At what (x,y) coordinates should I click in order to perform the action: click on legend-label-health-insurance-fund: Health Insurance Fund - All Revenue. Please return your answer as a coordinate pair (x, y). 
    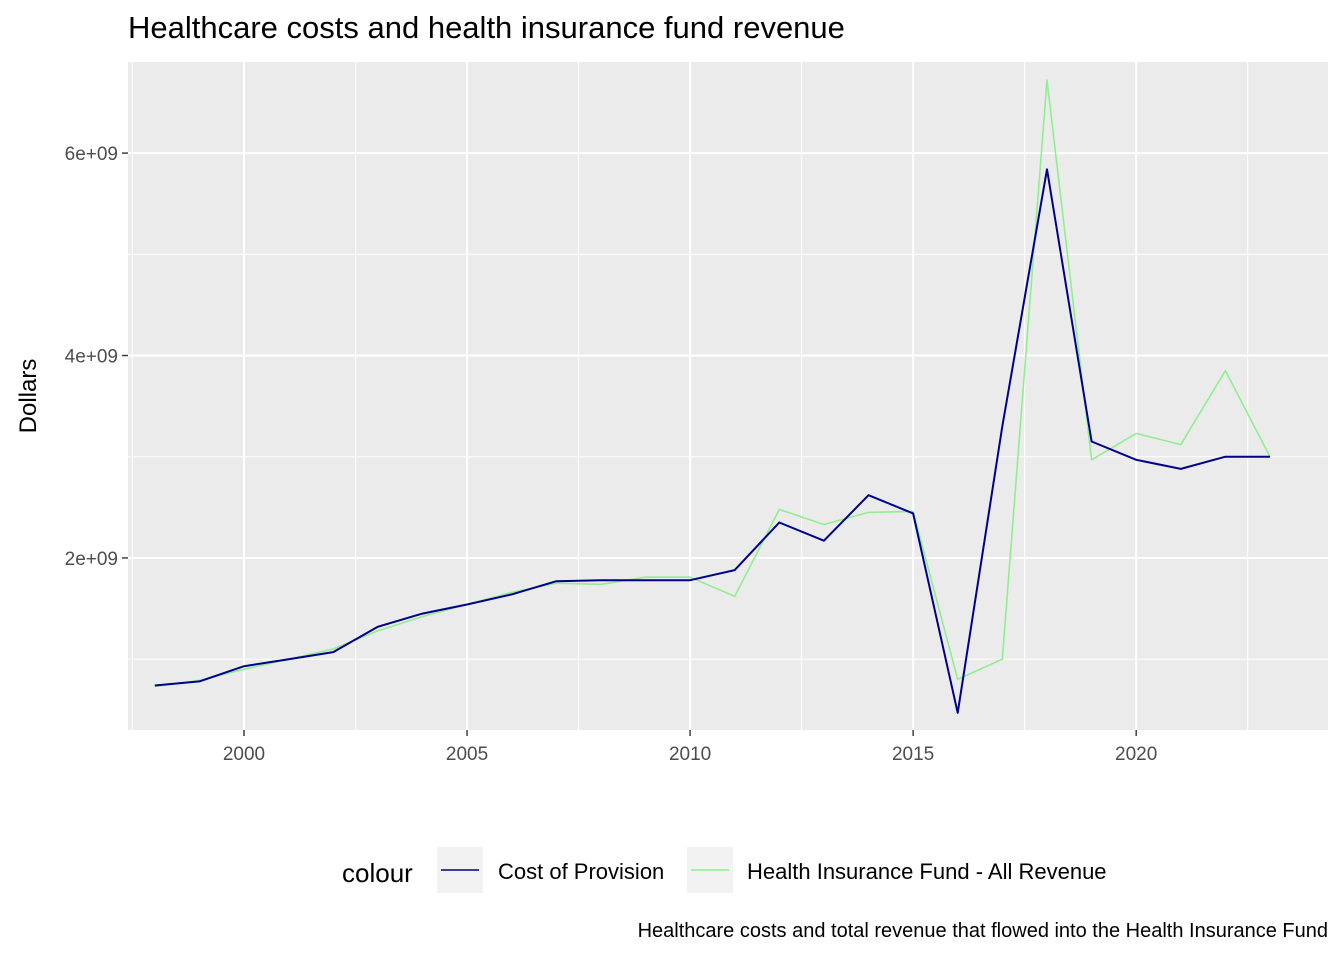
    Looking at the image, I should click on (927, 871).